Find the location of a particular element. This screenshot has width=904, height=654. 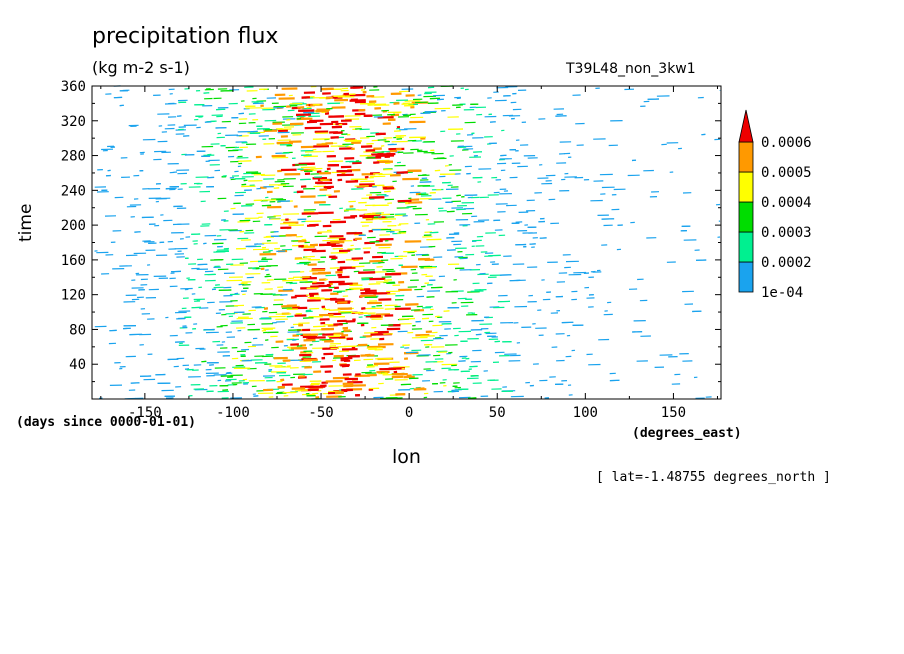

x-tick-label: -150 is located at coordinates (145, 413).